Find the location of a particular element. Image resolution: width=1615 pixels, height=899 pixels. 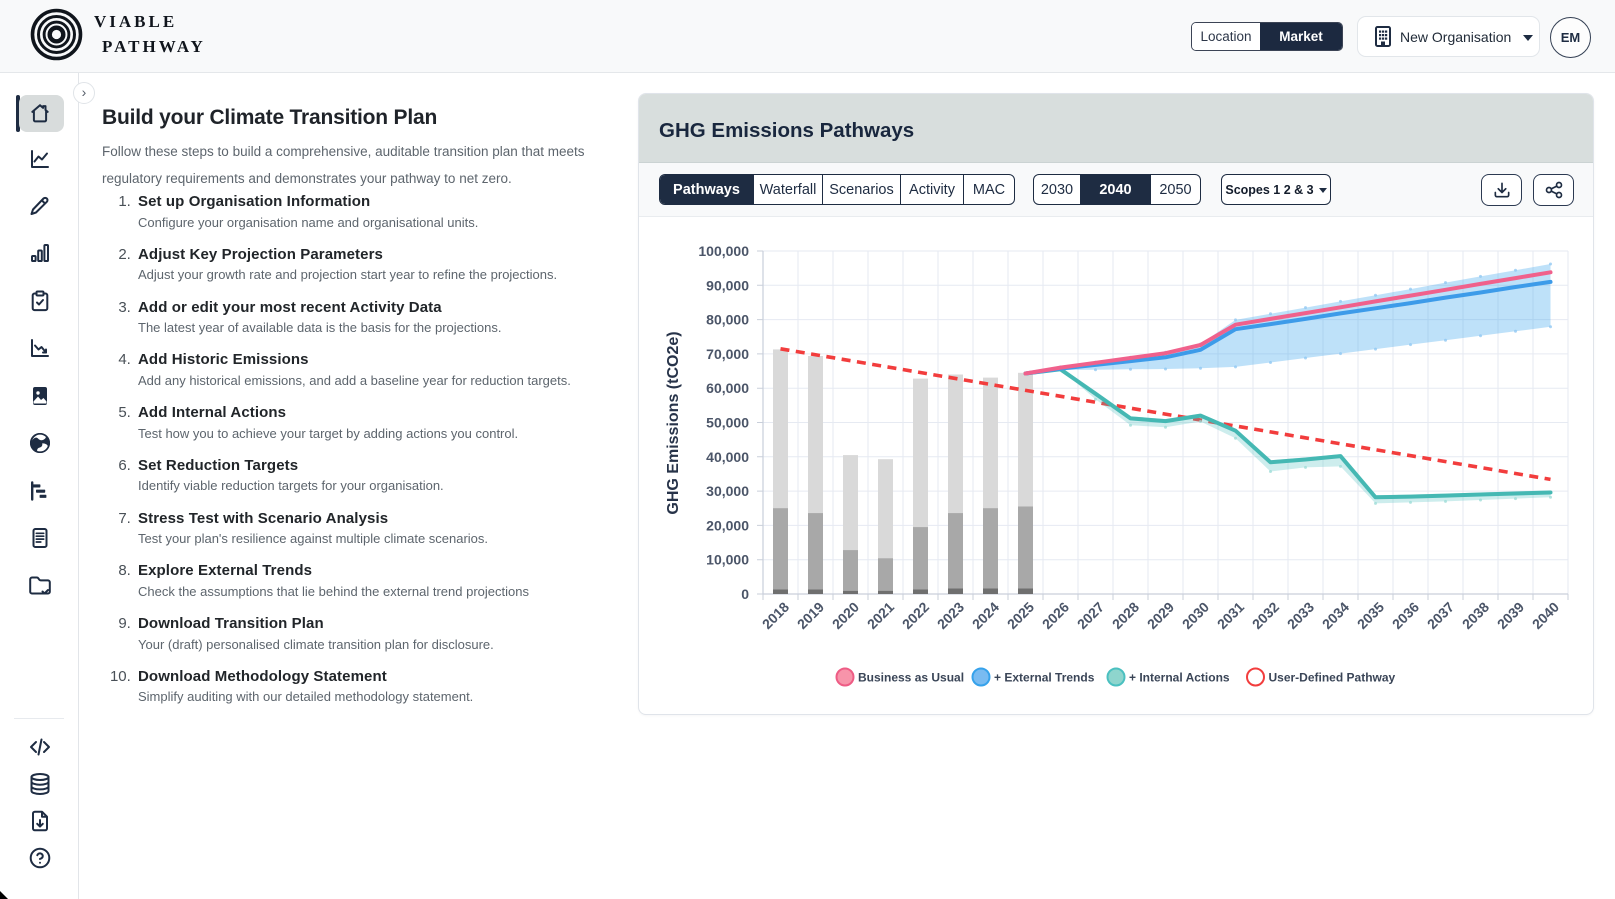

svg-text: 2037 is located at coordinates (1440, 615).